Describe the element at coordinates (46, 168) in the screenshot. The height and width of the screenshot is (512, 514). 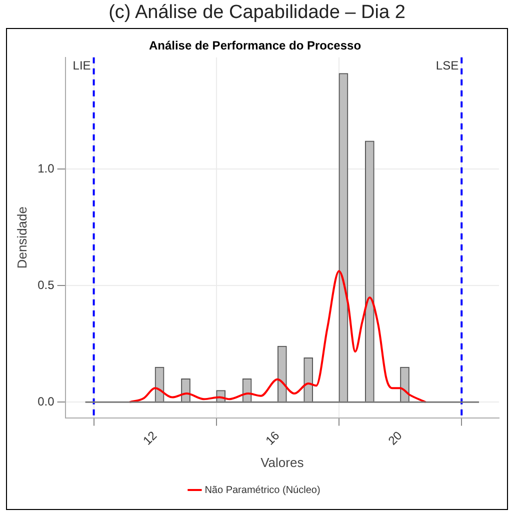
I see `y-tick-label: 1.0` at that location.